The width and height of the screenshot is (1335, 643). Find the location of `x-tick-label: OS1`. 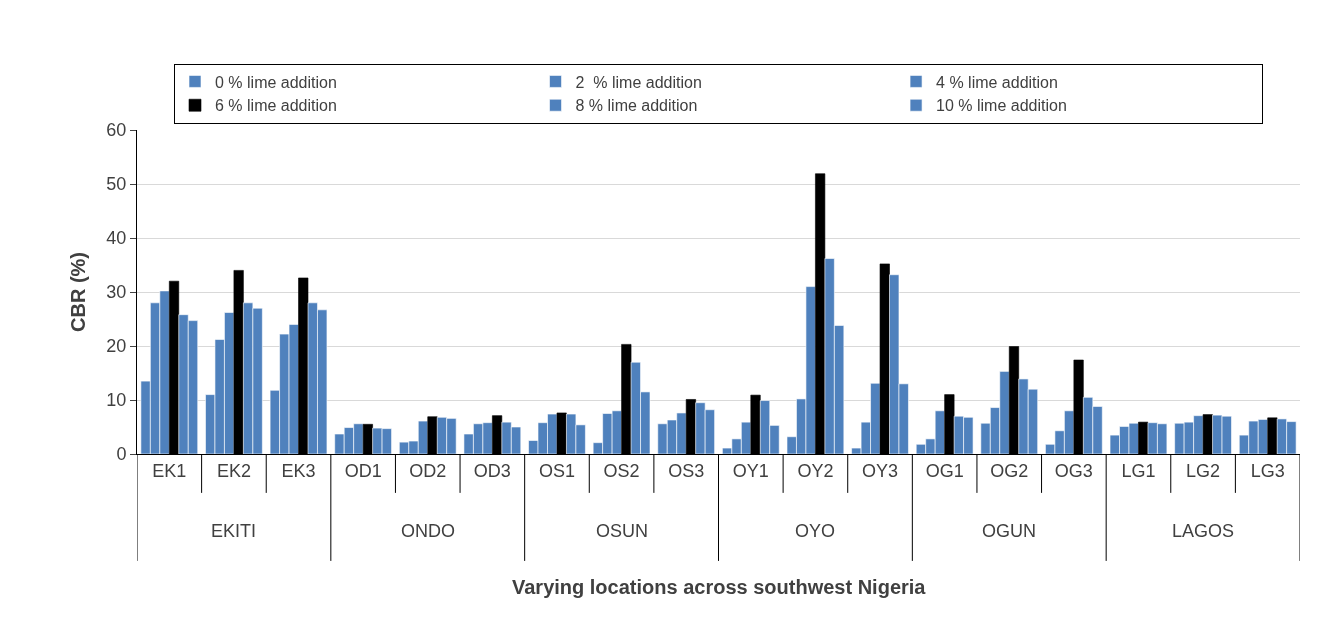

x-tick-label: OS1 is located at coordinates (556, 470).